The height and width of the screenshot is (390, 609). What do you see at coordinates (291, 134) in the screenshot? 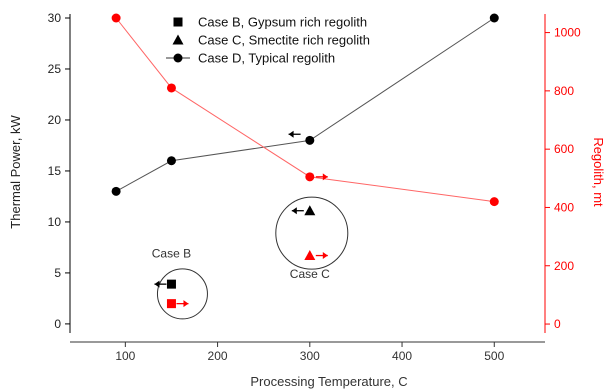
I see `arrow-case-d-left-head` at bounding box center [291, 134].